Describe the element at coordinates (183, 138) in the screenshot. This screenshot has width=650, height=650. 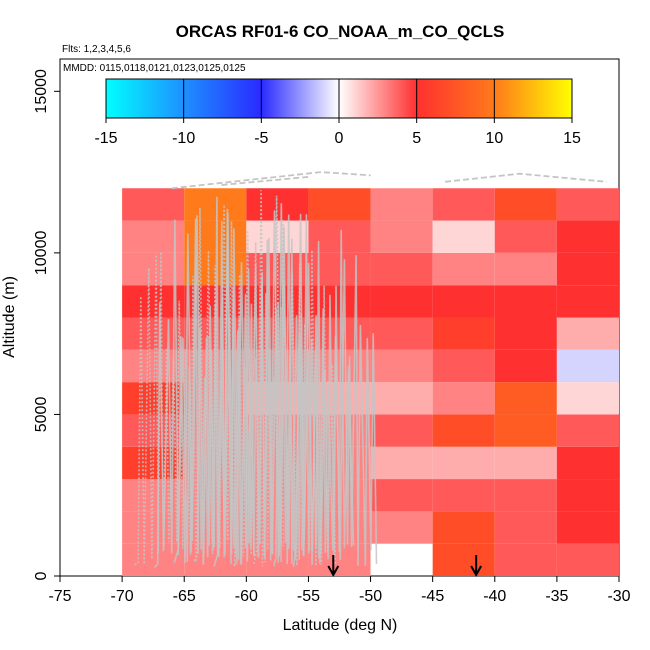
I see `colorbar-tick-label: -10` at that location.